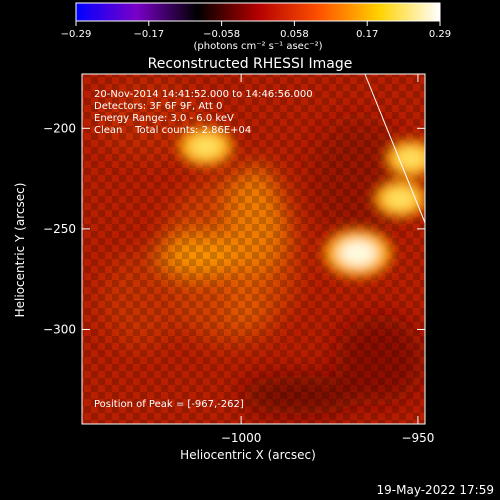 The height and width of the screenshot is (500, 500). I want to click on annotation-energy-range: Energy Range: 3.0 - 6.0 keV, so click(164, 118).